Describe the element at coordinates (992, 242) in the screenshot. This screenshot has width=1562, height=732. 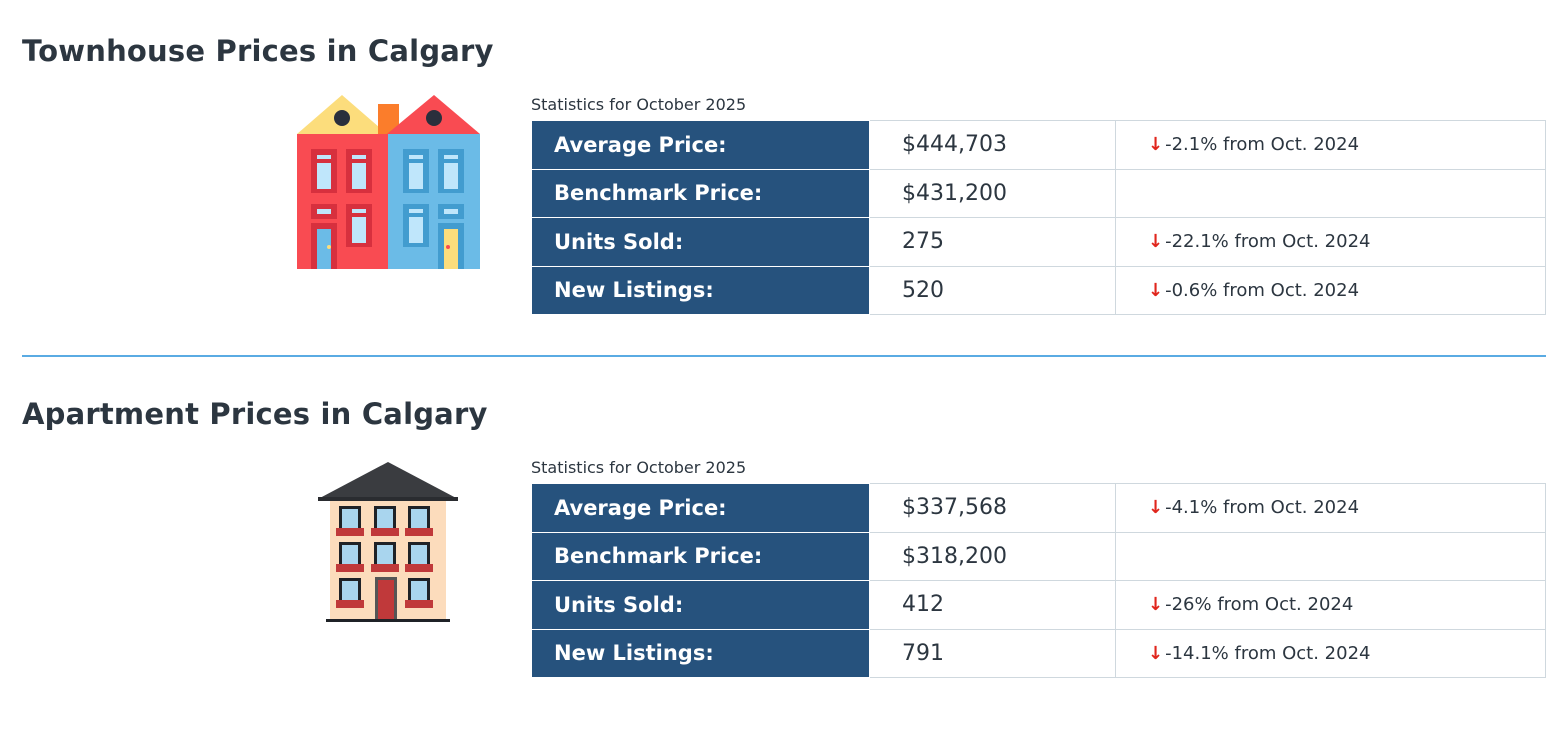
I see `stat-value: 275` at that location.